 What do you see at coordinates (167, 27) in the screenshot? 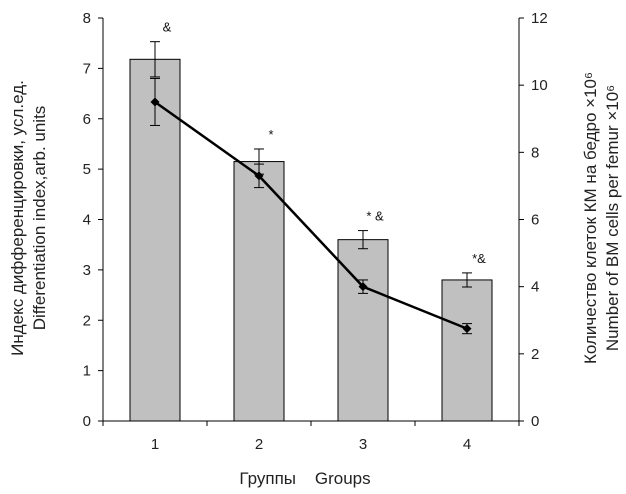
I see `bar-annotation-1: &` at bounding box center [167, 27].